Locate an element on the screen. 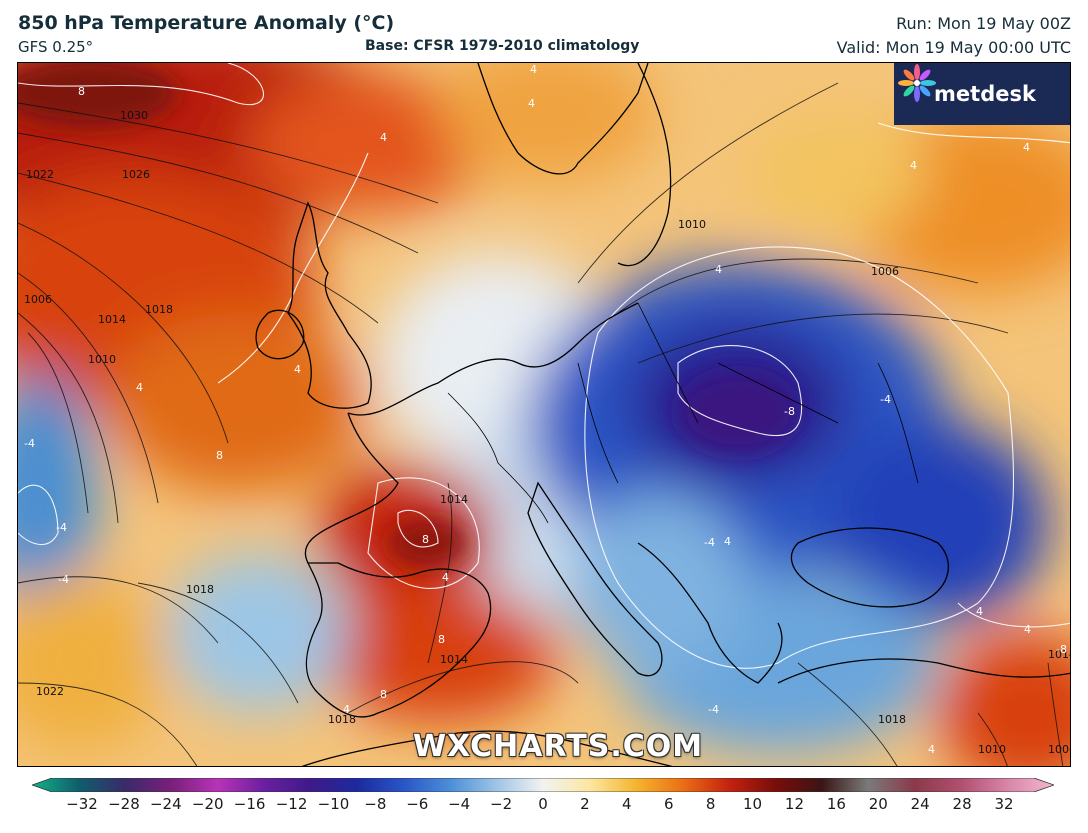 Image resolution: width=1088 pixels, height=833 pixels. metdesk-logo: metdesk is located at coordinates (982, 94).